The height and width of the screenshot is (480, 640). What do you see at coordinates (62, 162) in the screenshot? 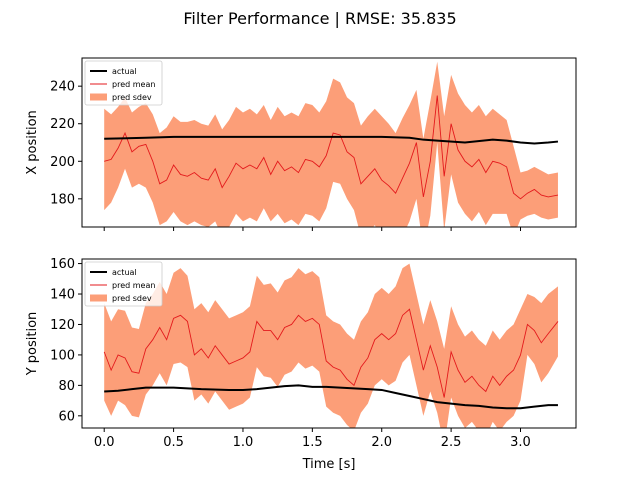
I see `x-position-y-tick-label: 200` at bounding box center [62, 162].